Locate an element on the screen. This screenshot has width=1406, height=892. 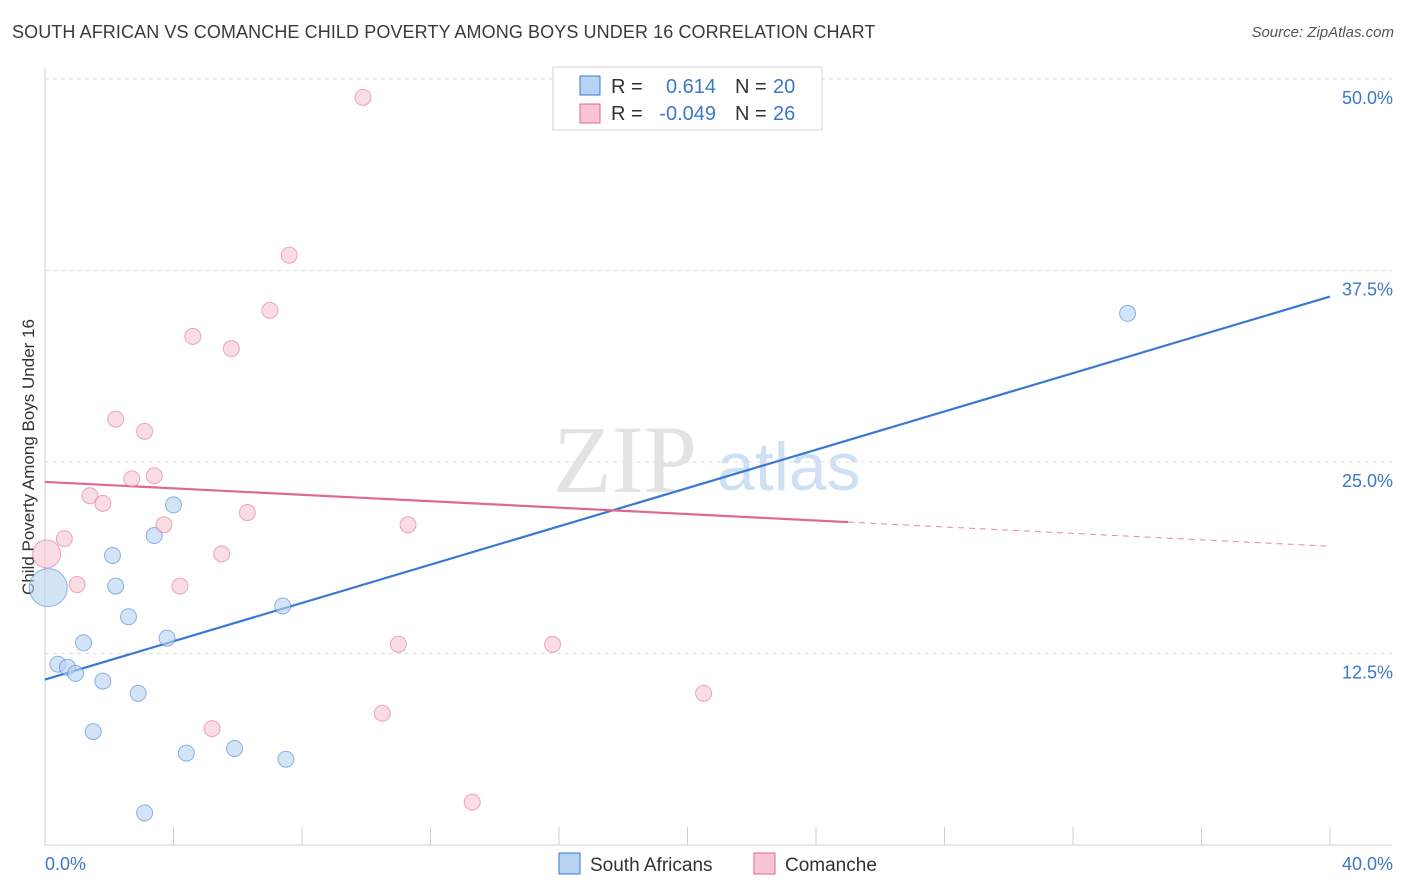
x-tick-label: 0.0% is located at coordinates (65, 864).